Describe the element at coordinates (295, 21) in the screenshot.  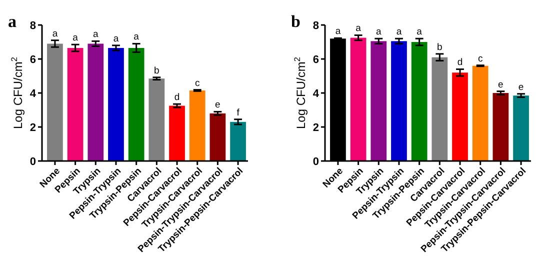
I see `chart-title: b` at that location.